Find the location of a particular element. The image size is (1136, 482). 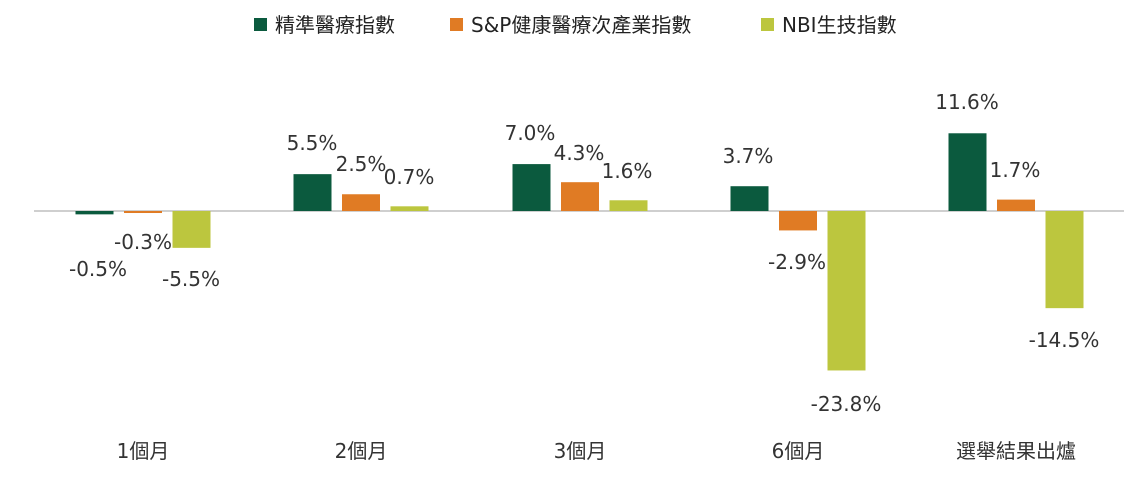

data-label-2-series-3: 0.7% is located at coordinates (409, 177).